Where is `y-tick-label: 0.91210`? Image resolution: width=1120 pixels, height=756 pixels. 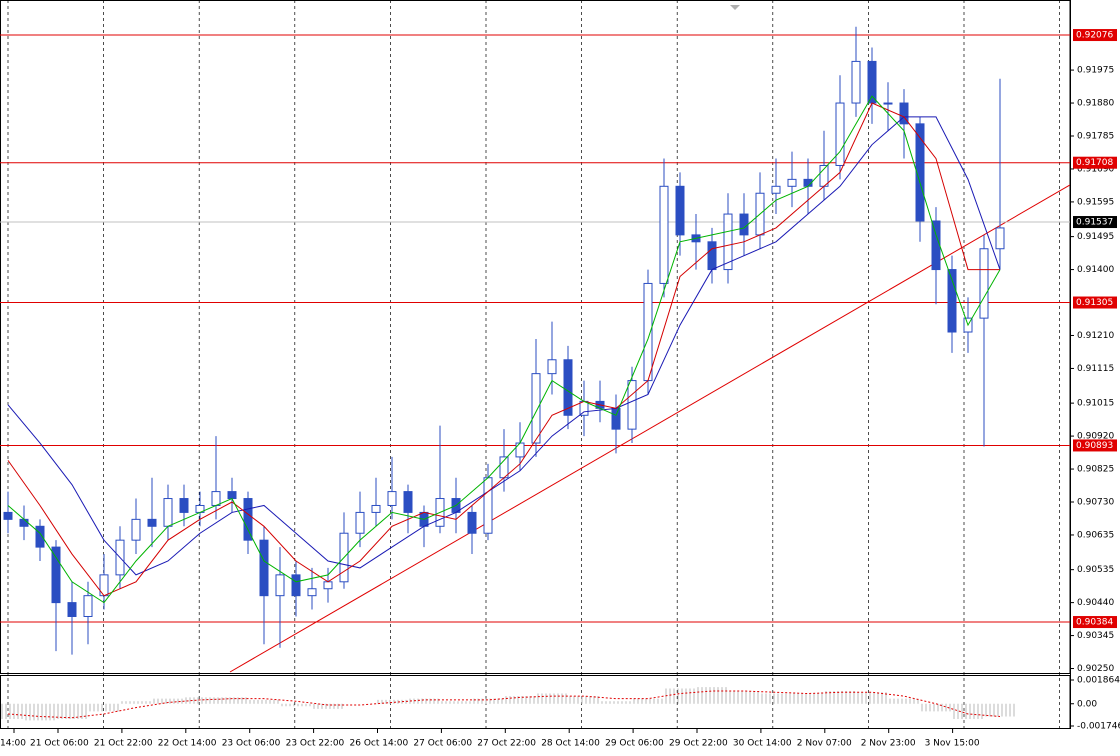 y-tick-label: 0.91210 is located at coordinates (1095, 336).